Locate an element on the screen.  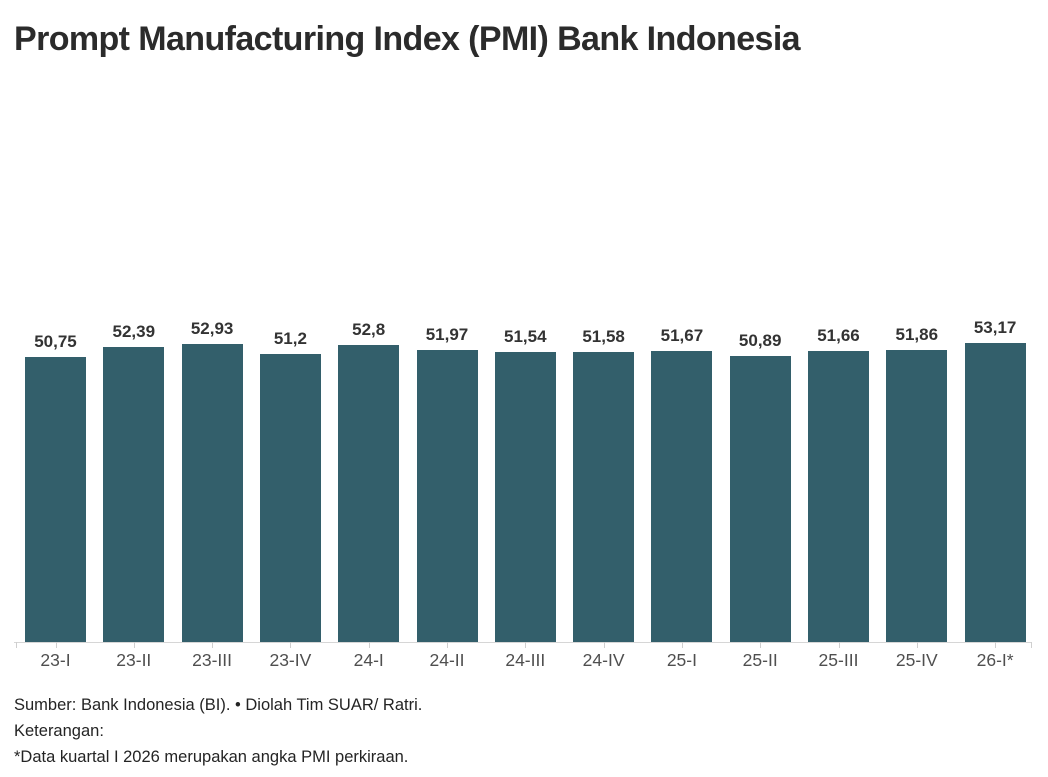
x-axis-label: 25-I is located at coordinates (681, 660).